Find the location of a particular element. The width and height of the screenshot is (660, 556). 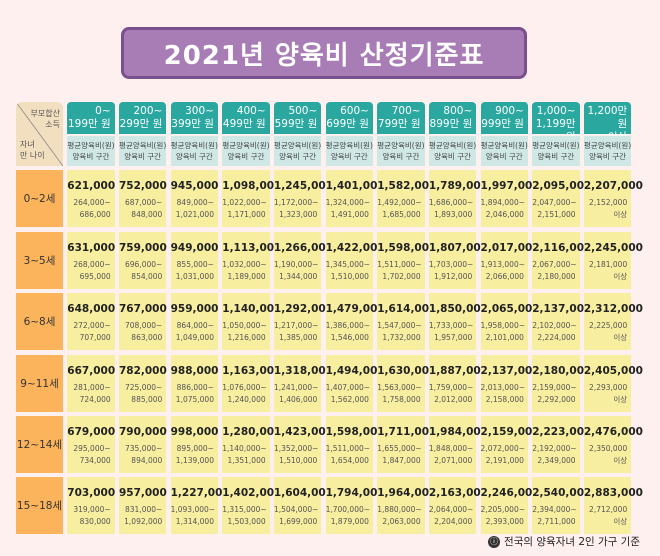

table-cell: 1,401,000 1,324,000~ 1,491,000 is located at coordinates (355, 199).